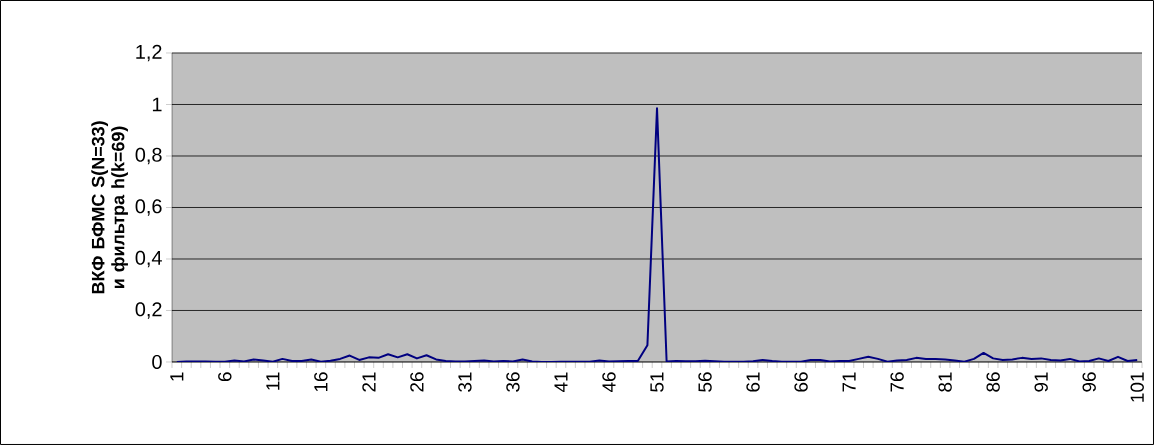  Describe the element at coordinates (561, 382) in the screenshot. I see `x-tick-label: 41` at that location.